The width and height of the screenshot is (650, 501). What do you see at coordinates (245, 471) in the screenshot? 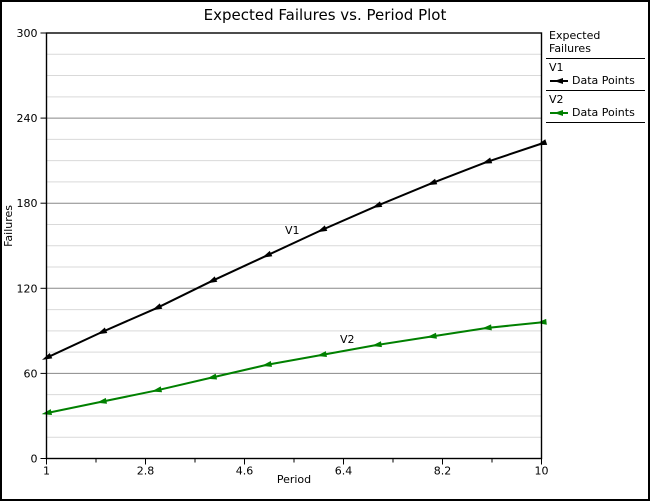
I see `svg-text: 4.6` at bounding box center [245, 471].